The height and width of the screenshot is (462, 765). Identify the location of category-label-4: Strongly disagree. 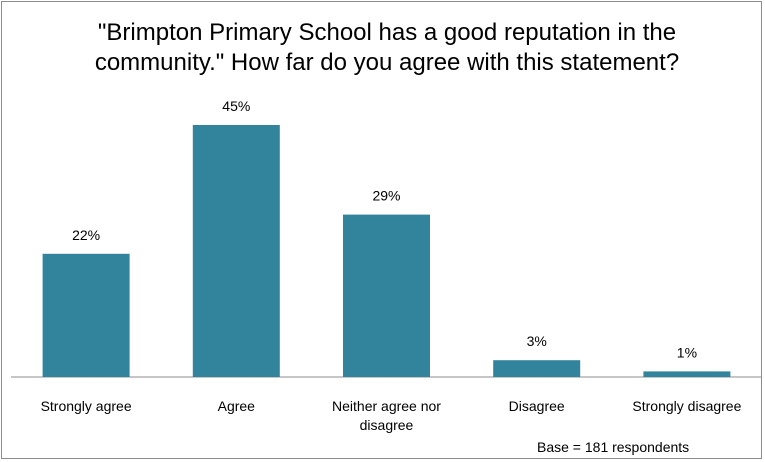
(686, 406).